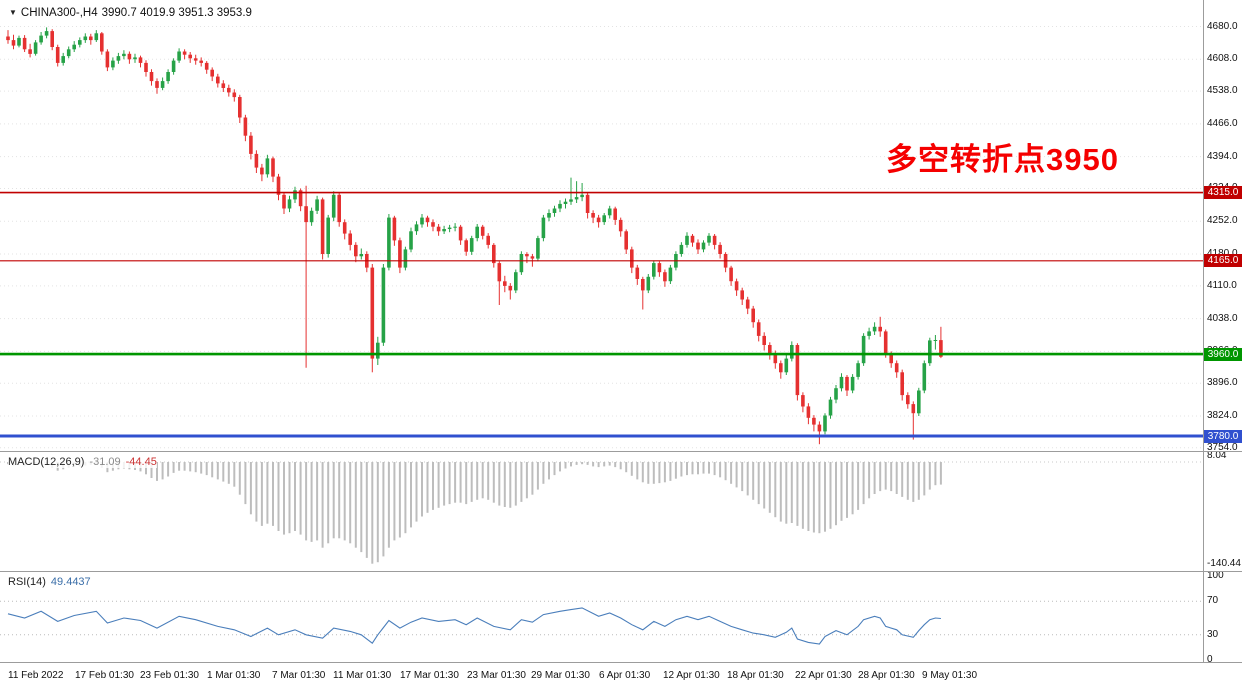 The width and height of the screenshot is (1242, 692). Describe the element at coordinates (362, 675) in the screenshot. I see `time-tick-label: 11 Mar 01:30` at that location.